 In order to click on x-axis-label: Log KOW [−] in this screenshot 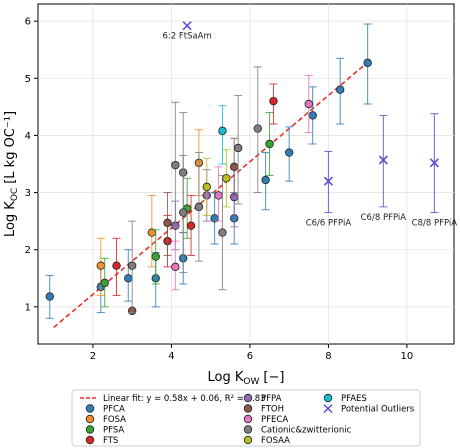, I will do `click(246, 378)`.